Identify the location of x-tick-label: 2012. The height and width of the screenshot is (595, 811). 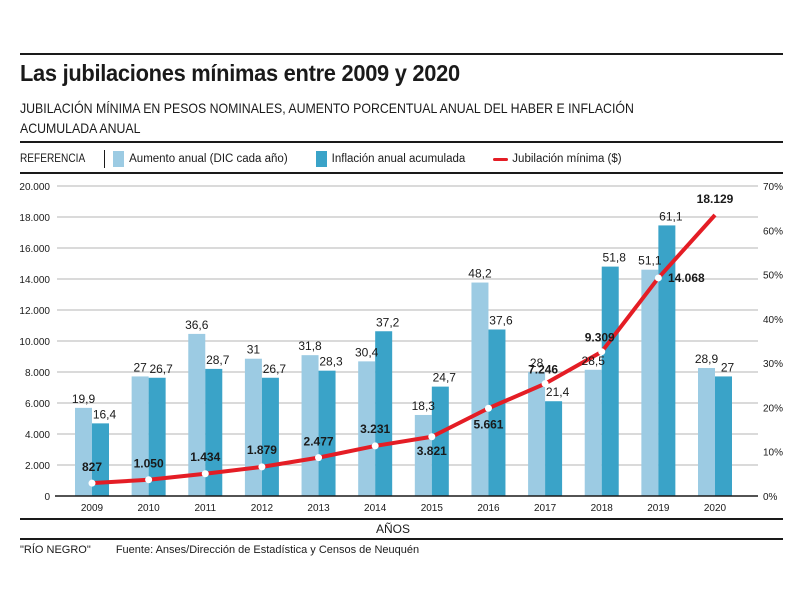
(262, 508).